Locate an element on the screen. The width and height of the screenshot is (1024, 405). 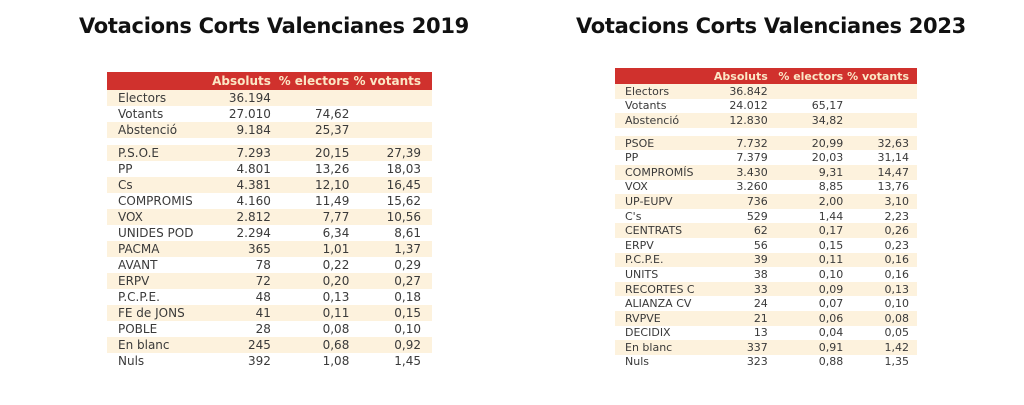
cell-absolut: 21 is located at coordinates (740, 318).